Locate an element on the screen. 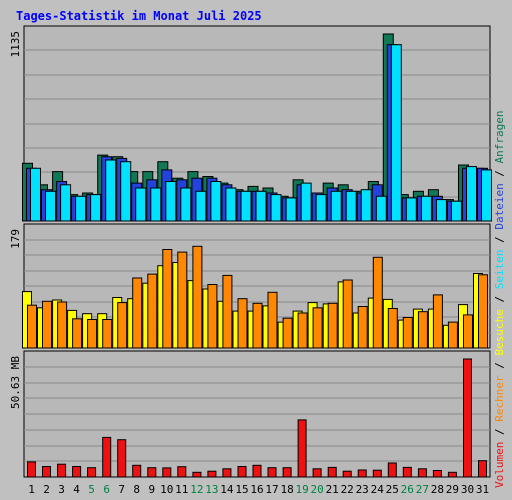 Image resolution: width=512 pixels, height=500 pixels. x-tick-label: 11 is located at coordinates (181, 489).